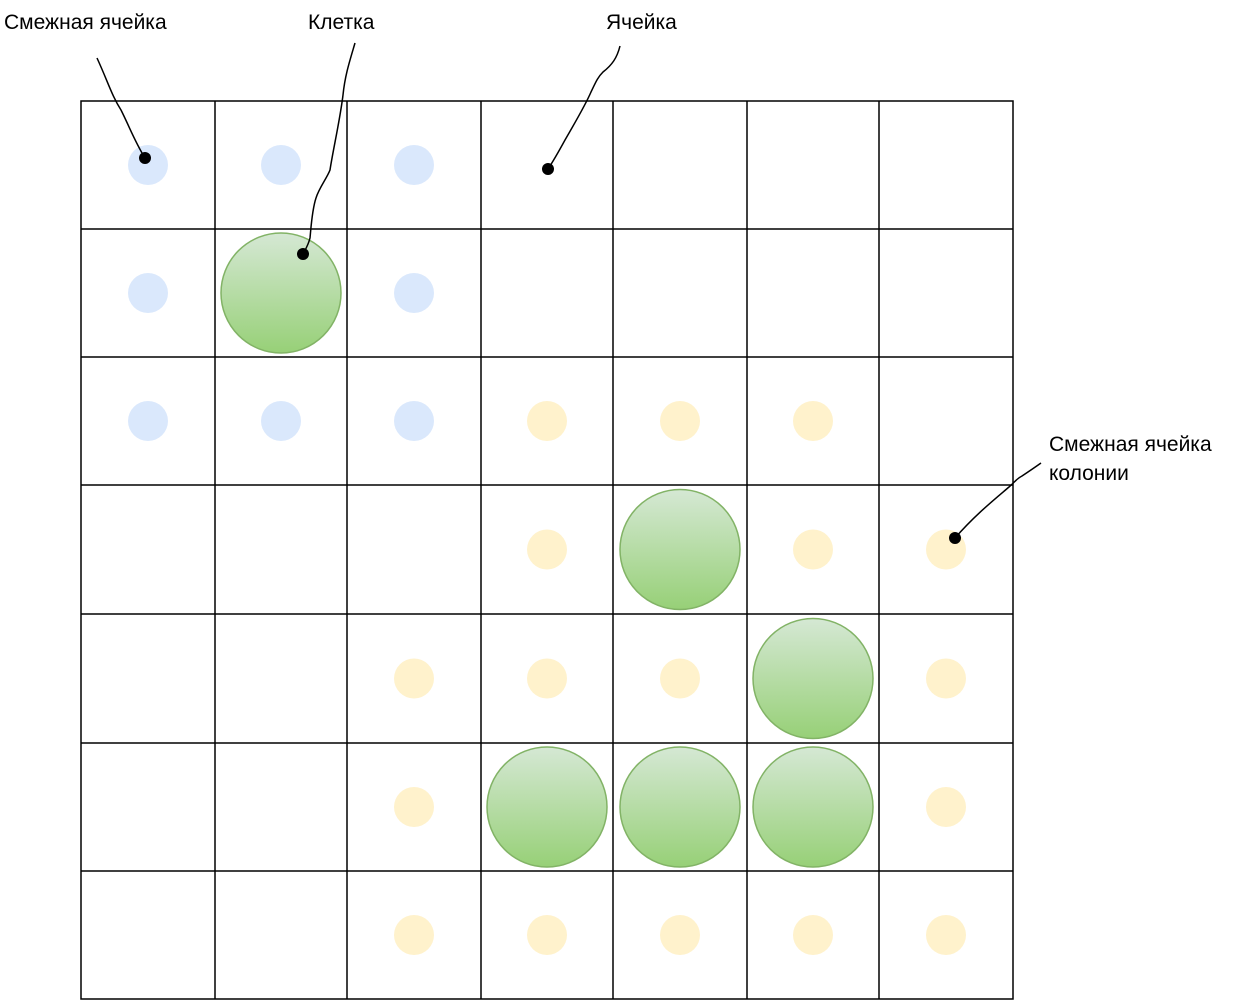  What do you see at coordinates (341, 22) in the screenshot?
I see `cell-organism-label: Клетка` at bounding box center [341, 22].